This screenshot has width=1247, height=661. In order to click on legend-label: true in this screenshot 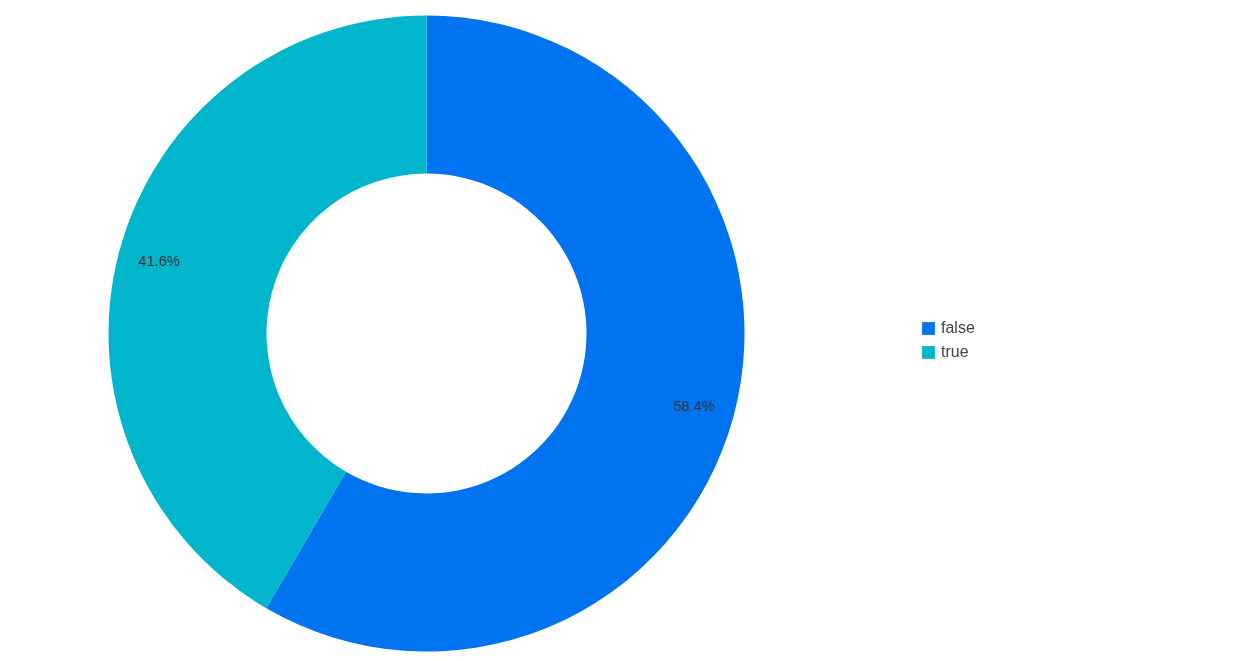, I will do `click(955, 352)`.